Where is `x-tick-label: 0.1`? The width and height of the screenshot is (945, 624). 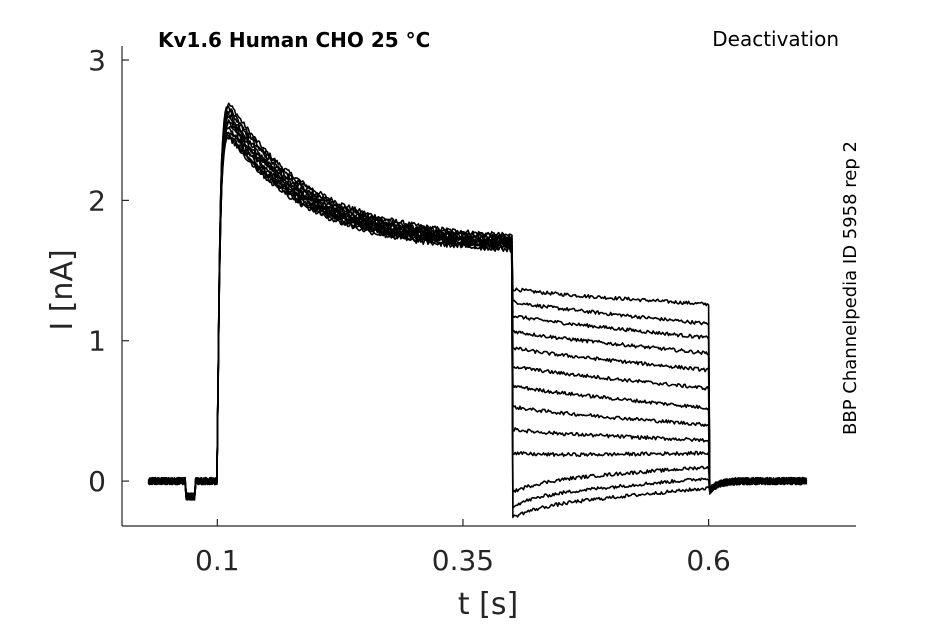
x-tick-label: 0.1 is located at coordinates (217, 560).